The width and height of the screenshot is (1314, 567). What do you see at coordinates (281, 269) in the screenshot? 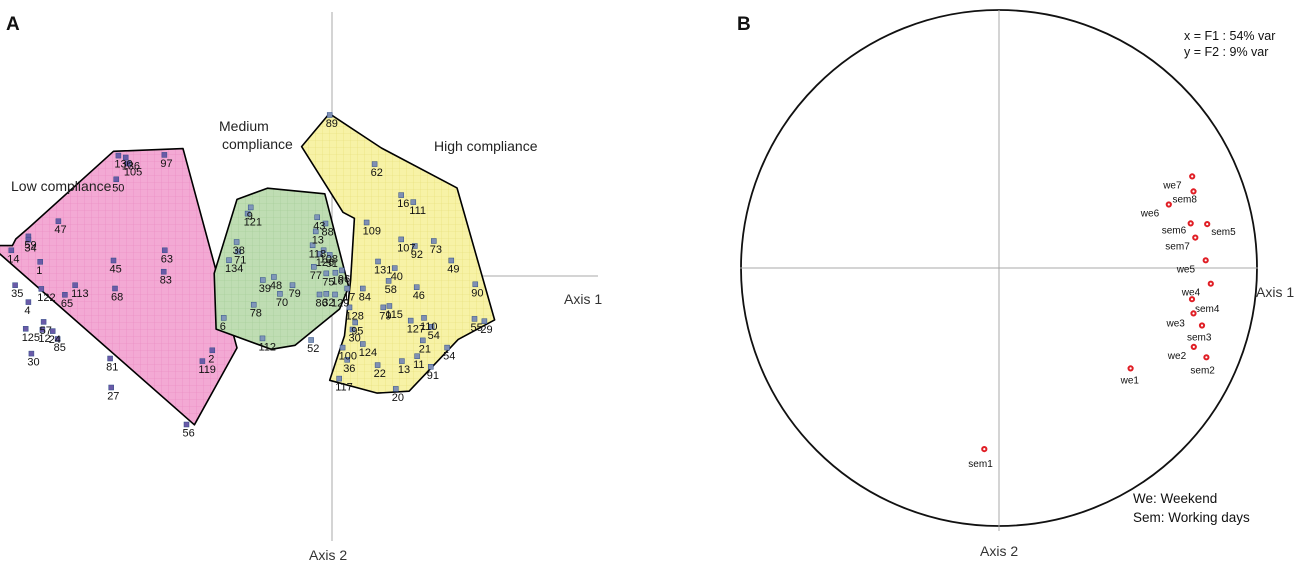
I see `hull-medium-outline` at bounding box center [281, 269].